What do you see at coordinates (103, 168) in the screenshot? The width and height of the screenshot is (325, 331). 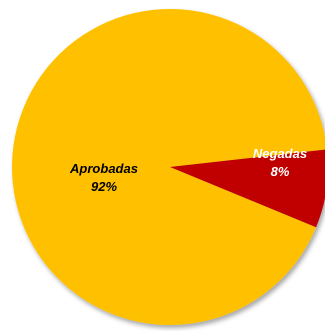 I see `label-aprobadas-name: Aprobadas` at bounding box center [103, 168].